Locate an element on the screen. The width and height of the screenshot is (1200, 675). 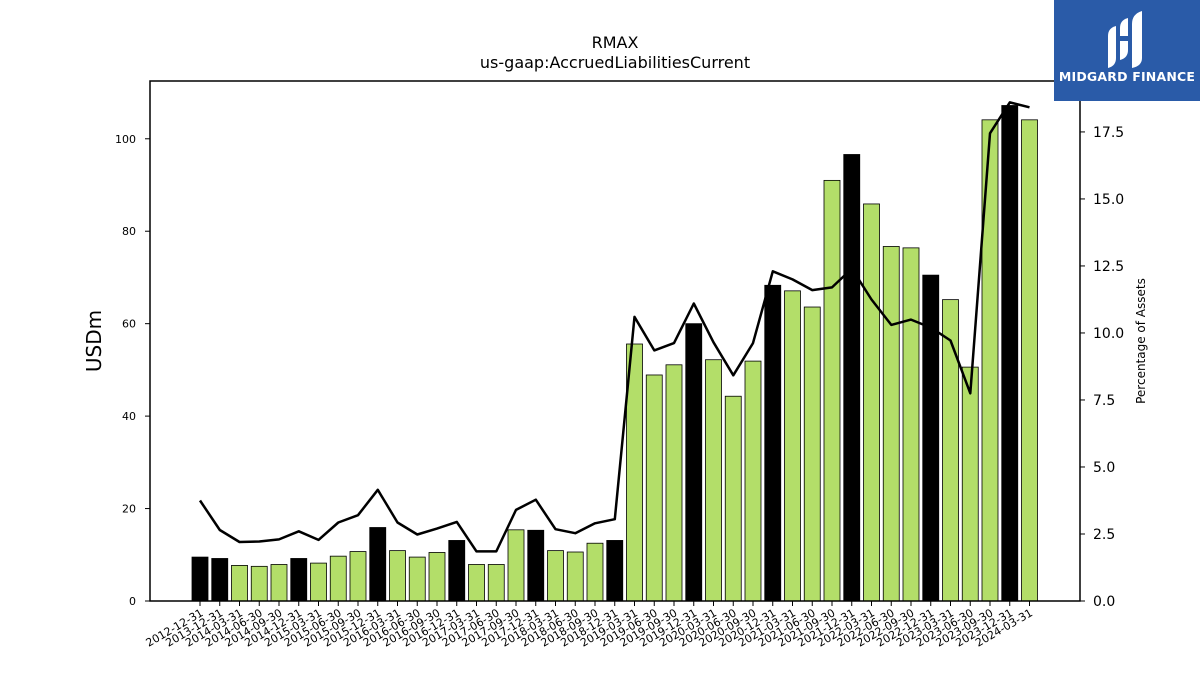
y-tick-label: 0 is located at coordinates (132, 601).